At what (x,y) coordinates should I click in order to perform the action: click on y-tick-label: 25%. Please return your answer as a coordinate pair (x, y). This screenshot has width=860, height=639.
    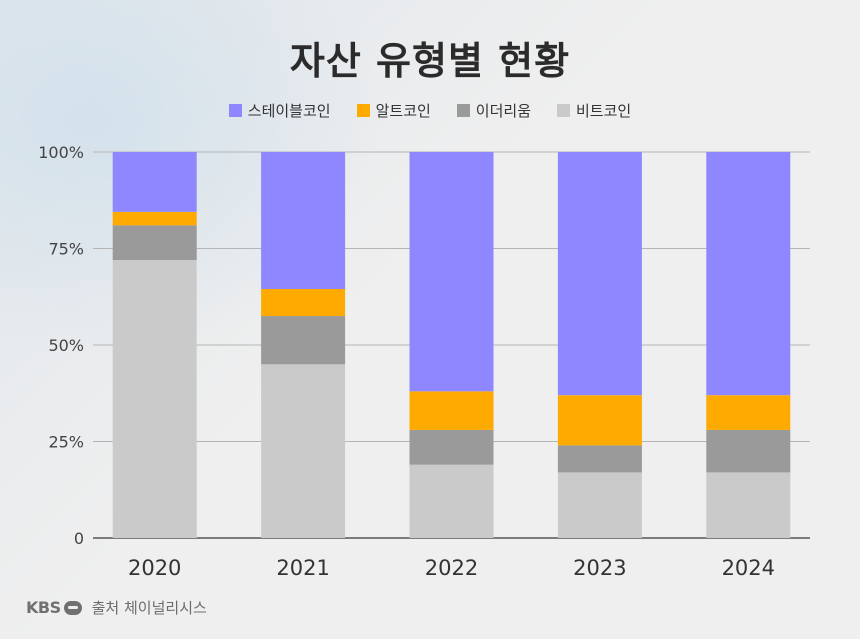
    Looking at the image, I should click on (66, 442).